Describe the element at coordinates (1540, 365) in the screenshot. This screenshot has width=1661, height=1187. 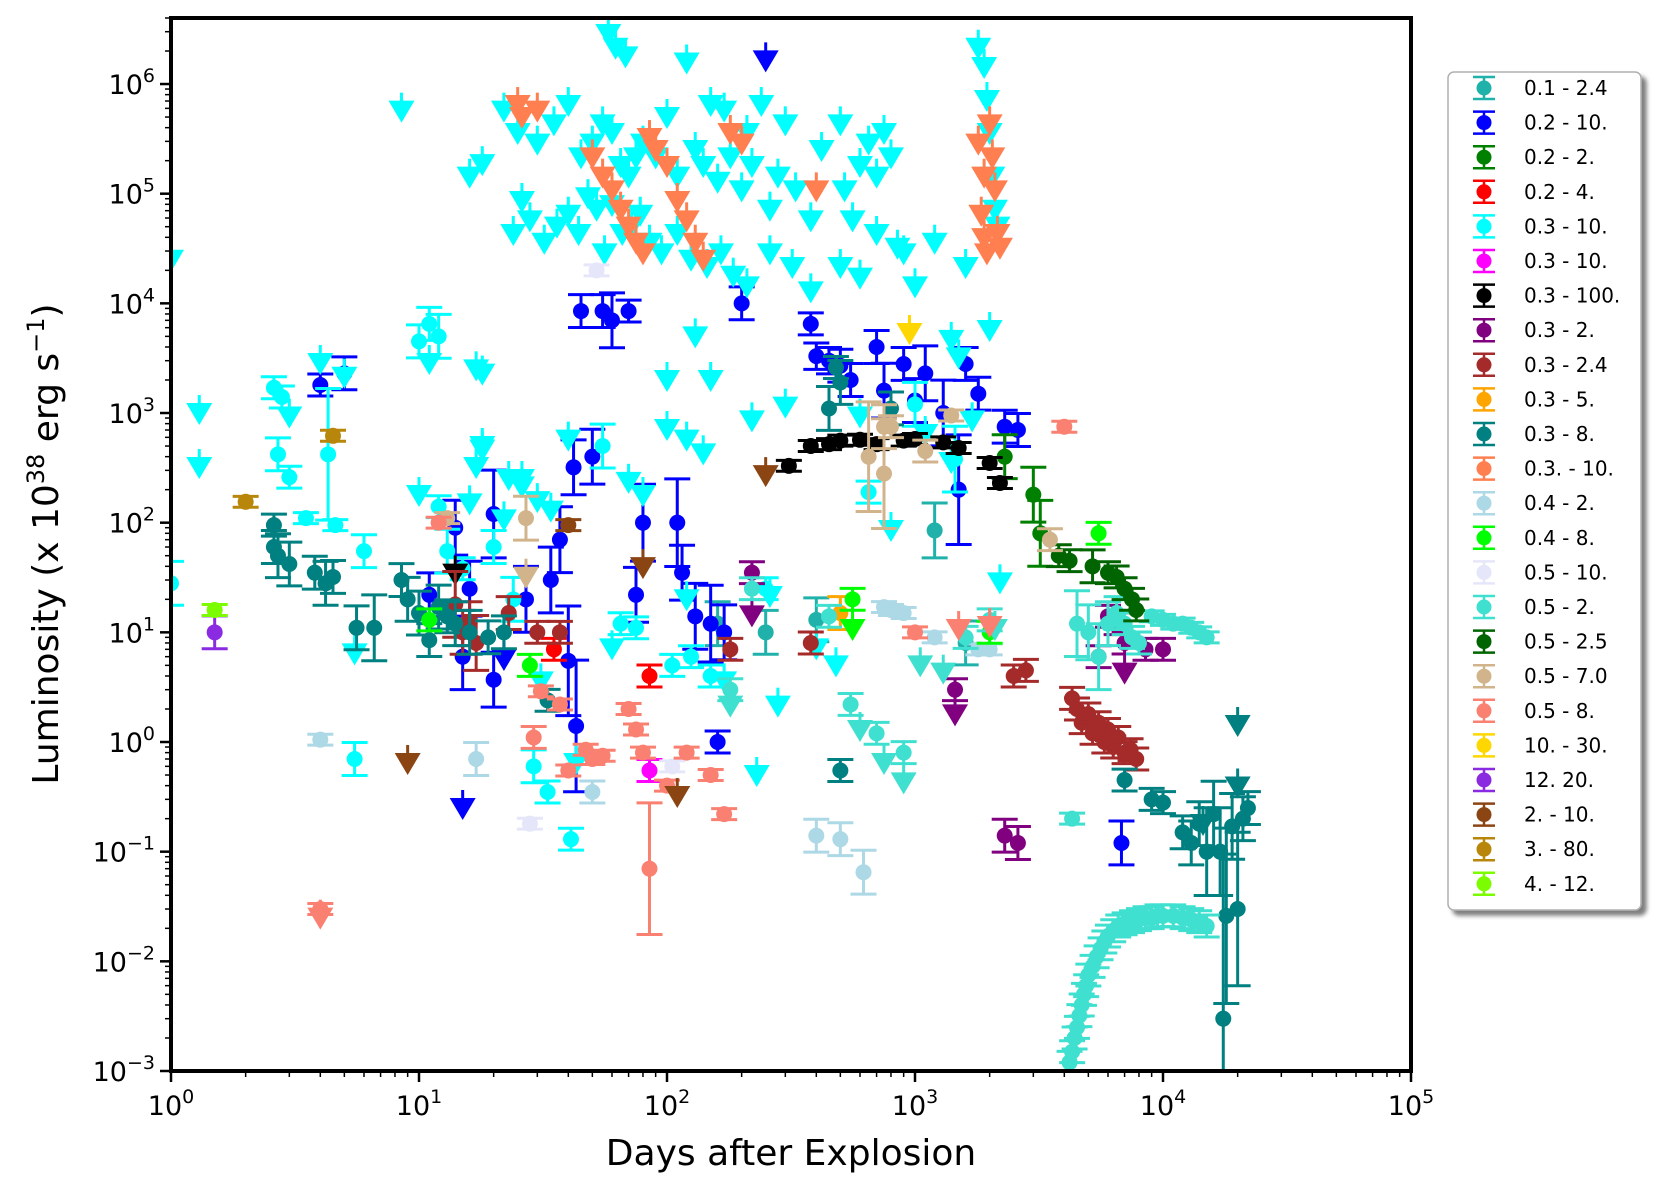
I see `legend-entry: 0.3 - 2.4` at that location.